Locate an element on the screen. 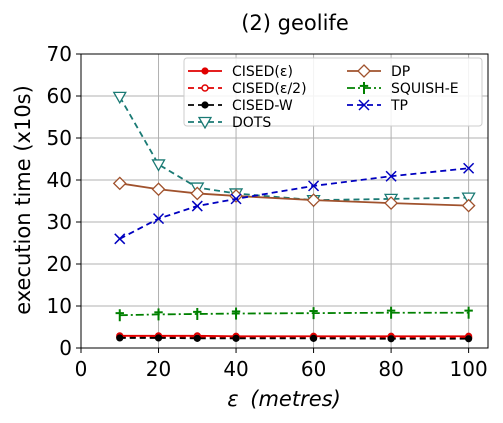 This screenshot has height=423, width=503. y-tick-label: 20 is located at coordinates (59, 264).